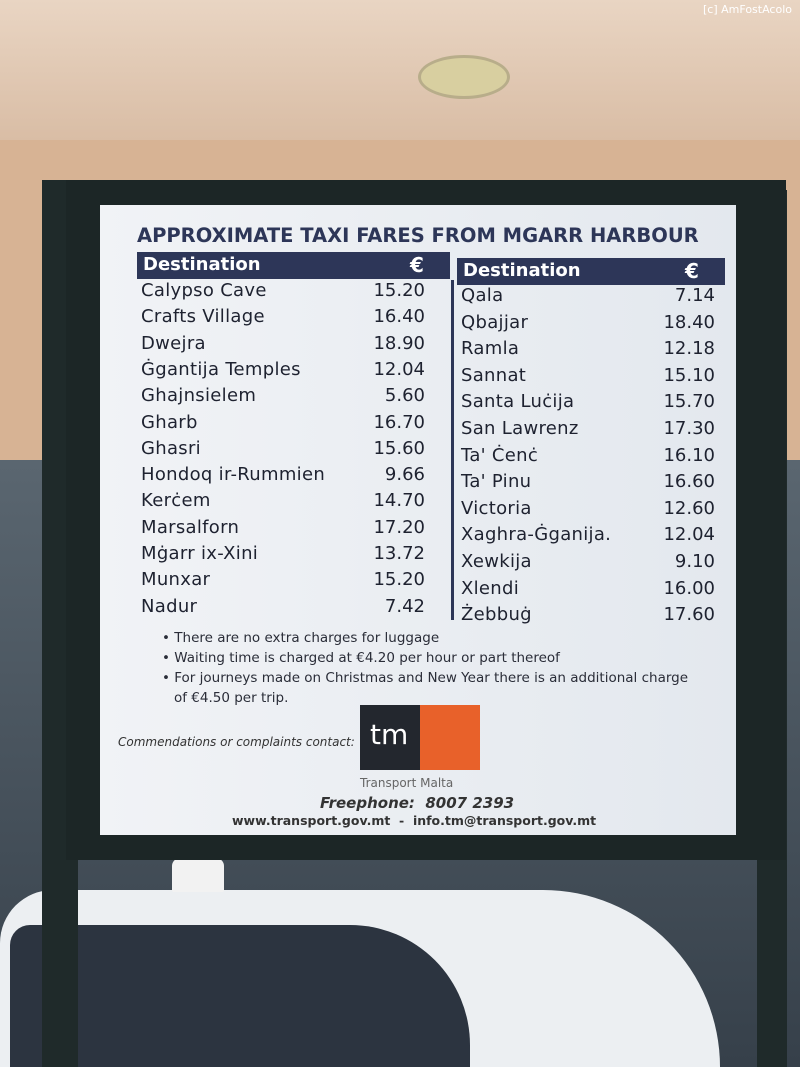 Image resolution: width=800 pixels, height=1067 pixels. What do you see at coordinates (450, 737) in the screenshot?
I see `logo-orange` at bounding box center [450, 737].